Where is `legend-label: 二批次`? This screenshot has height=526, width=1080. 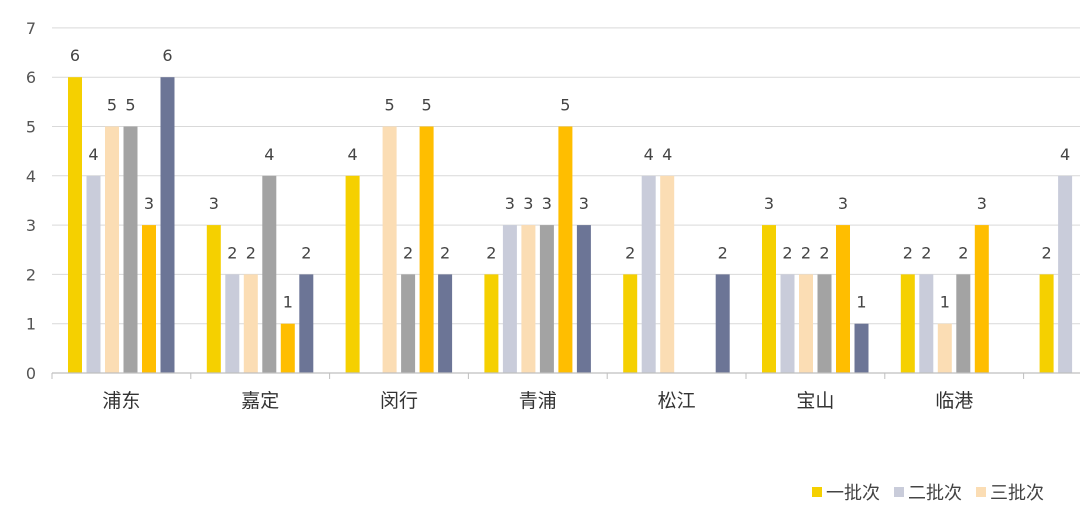 legend-label: 二批次 is located at coordinates (935, 493).